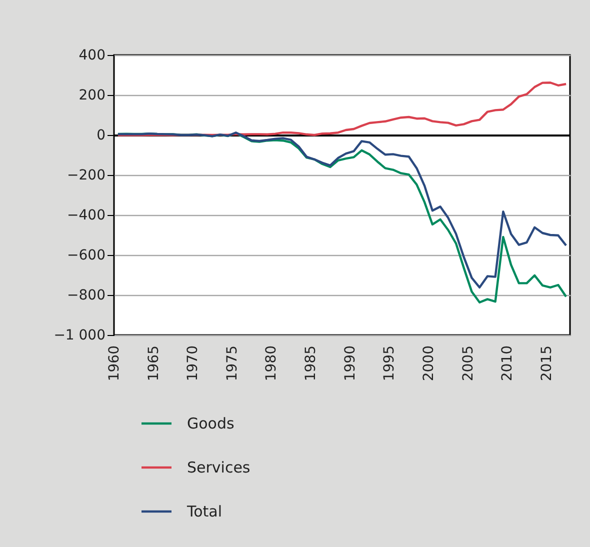 The image size is (590, 547). Describe the element at coordinates (154, 364) in the screenshot. I see `x-tick-label: 1965` at that location.